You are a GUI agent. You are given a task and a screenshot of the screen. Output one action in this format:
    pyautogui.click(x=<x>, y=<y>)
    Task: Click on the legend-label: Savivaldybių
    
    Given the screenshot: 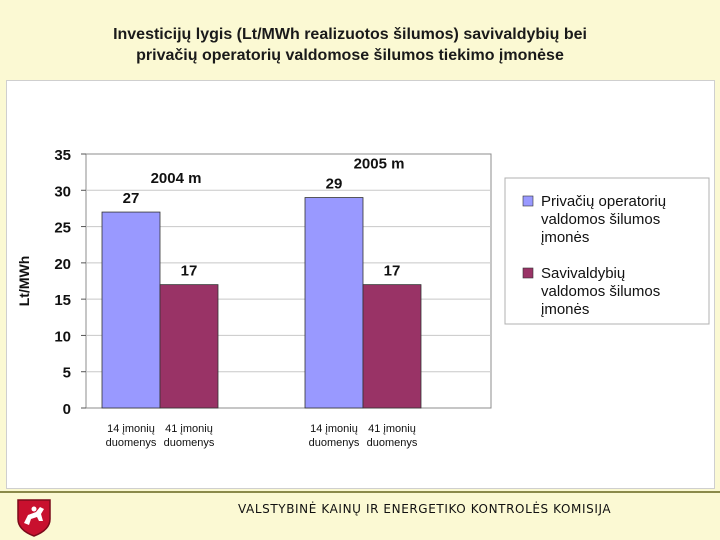 What is the action you would take?
    pyautogui.click(x=583, y=273)
    